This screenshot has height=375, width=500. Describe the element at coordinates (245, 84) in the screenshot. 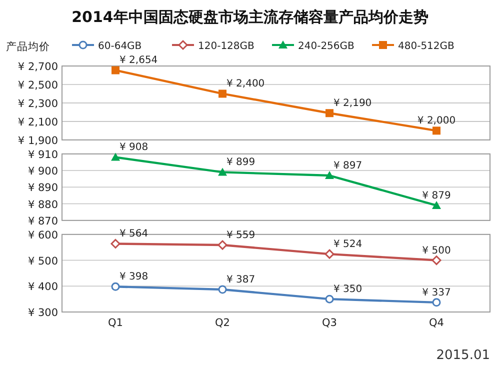

I see `data-label: ¥ 2,400` at that location.